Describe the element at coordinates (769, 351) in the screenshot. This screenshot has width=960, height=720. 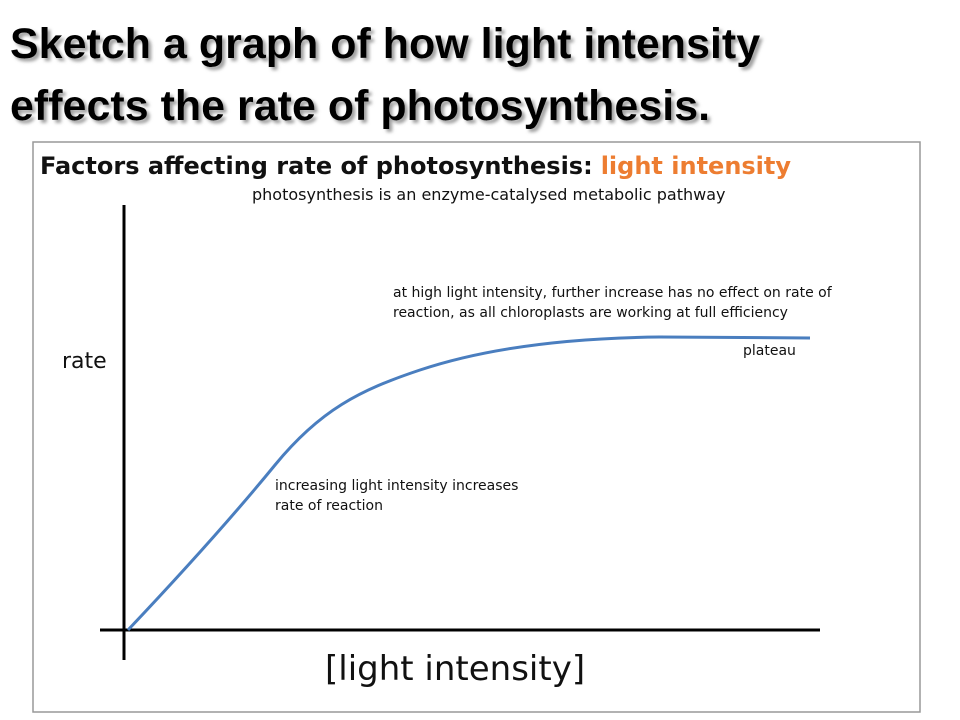
I see `plateau-label: plateau` at that location.